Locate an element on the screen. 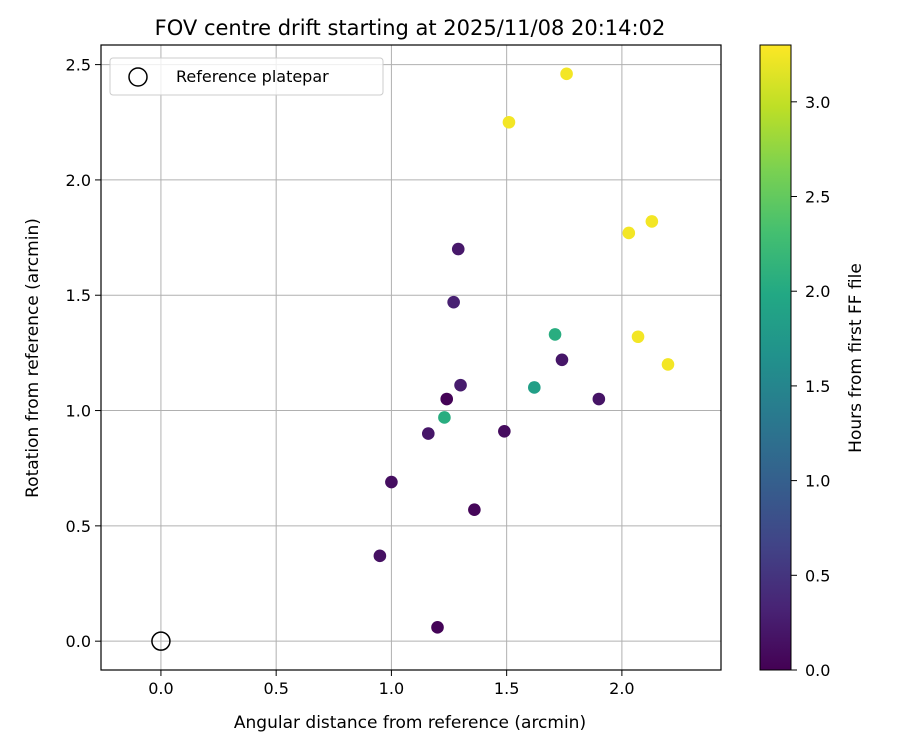 The image size is (900, 750). legend: Reference platepar is located at coordinates (246, 76).